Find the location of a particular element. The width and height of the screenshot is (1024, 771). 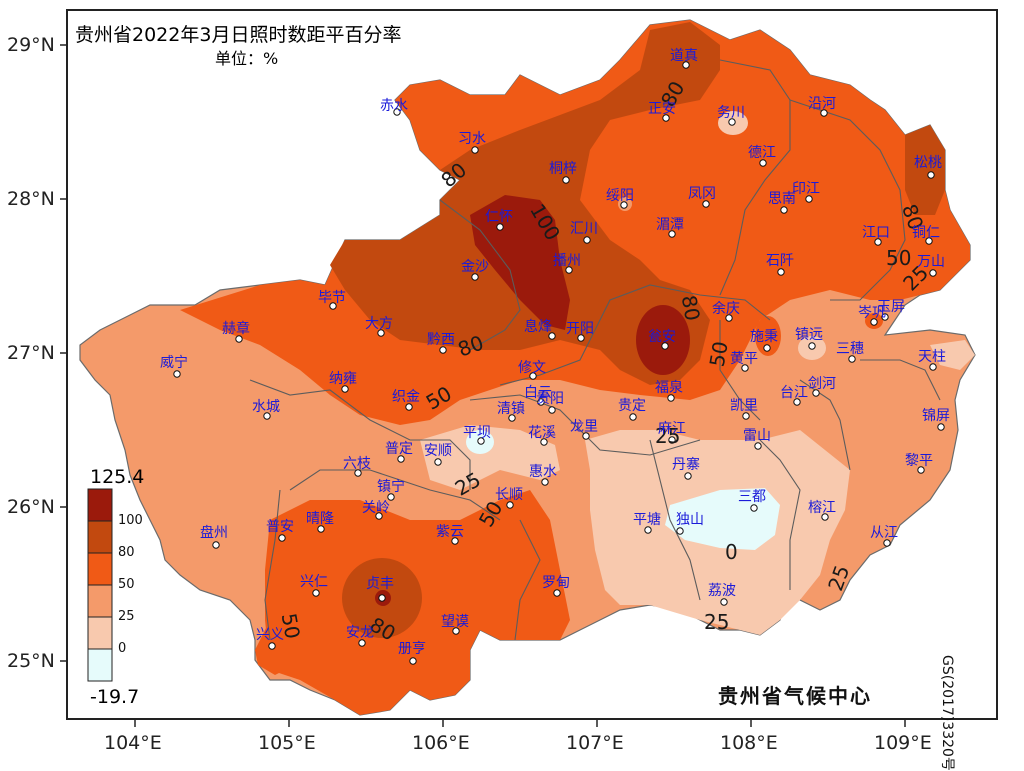

lon-label-108: 108°E is located at coordinates (749, 743).